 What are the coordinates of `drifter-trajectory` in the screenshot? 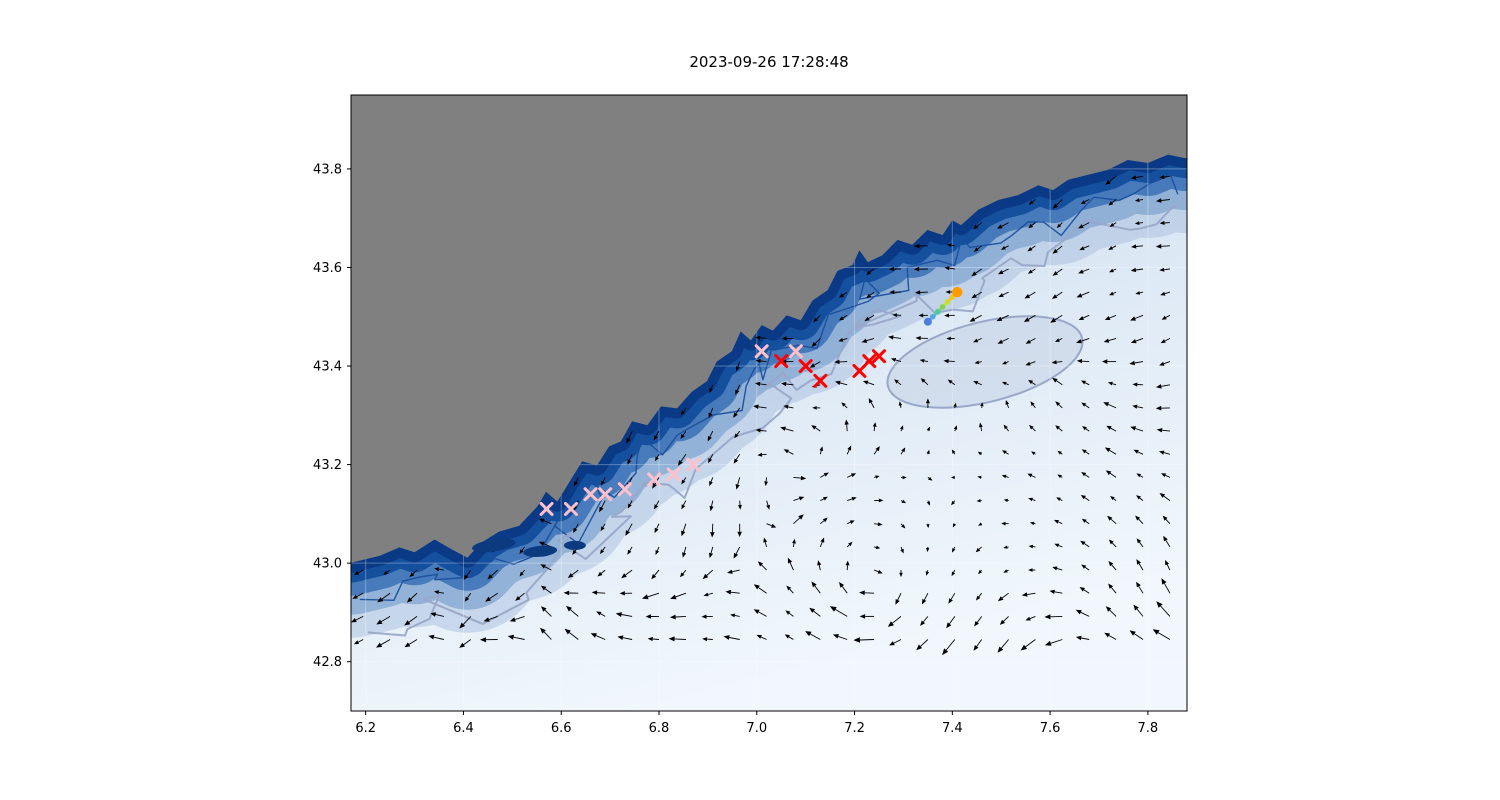 It's located at (943, 306).